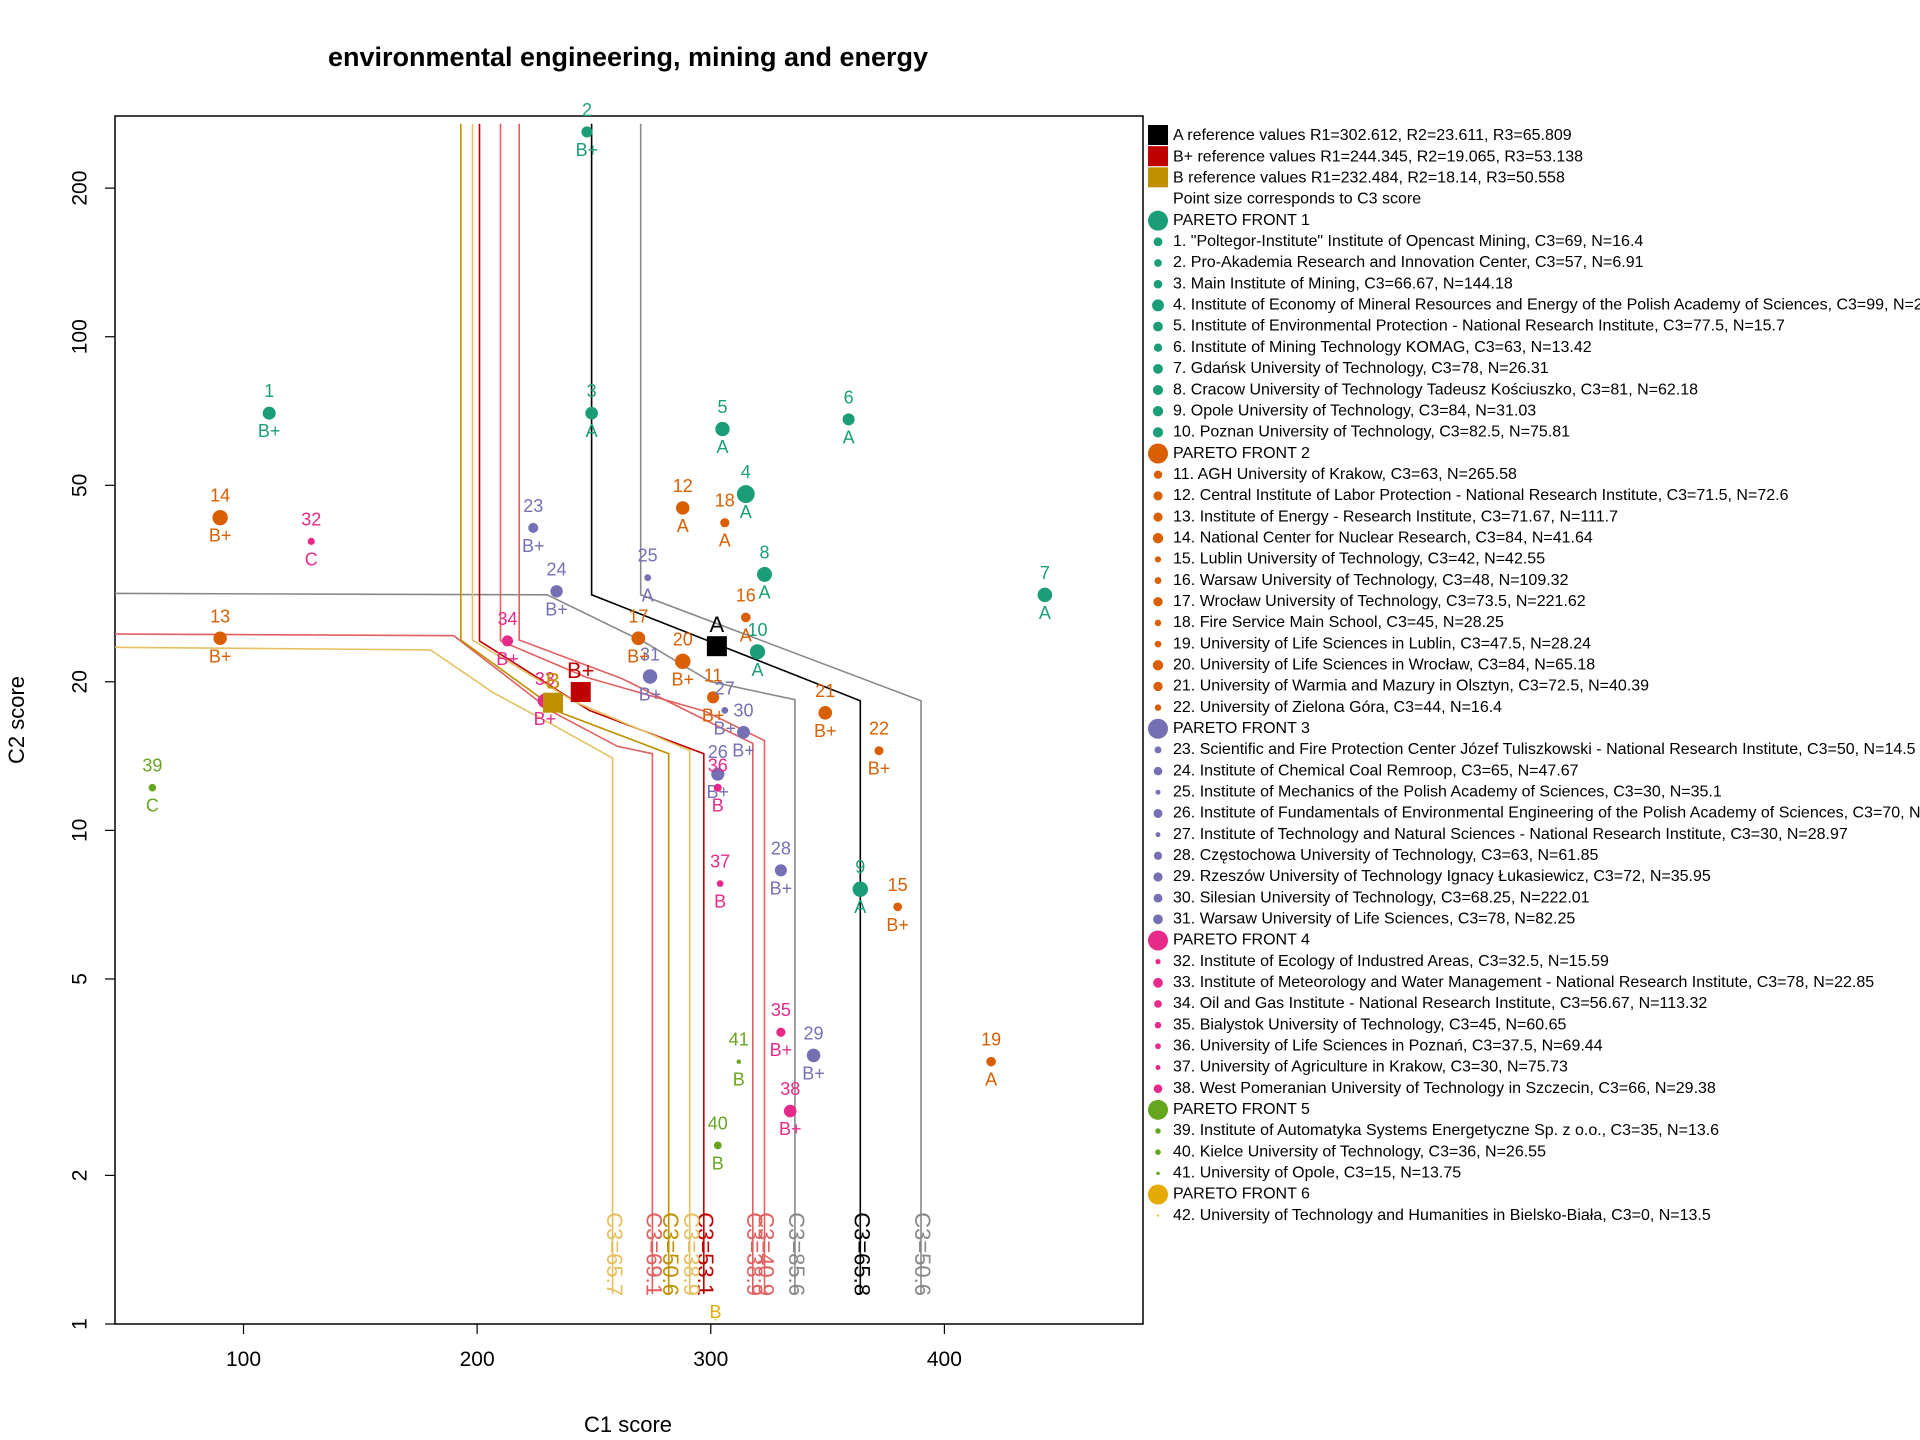  I want to click on point-number-label: 4, so click(746, 472).